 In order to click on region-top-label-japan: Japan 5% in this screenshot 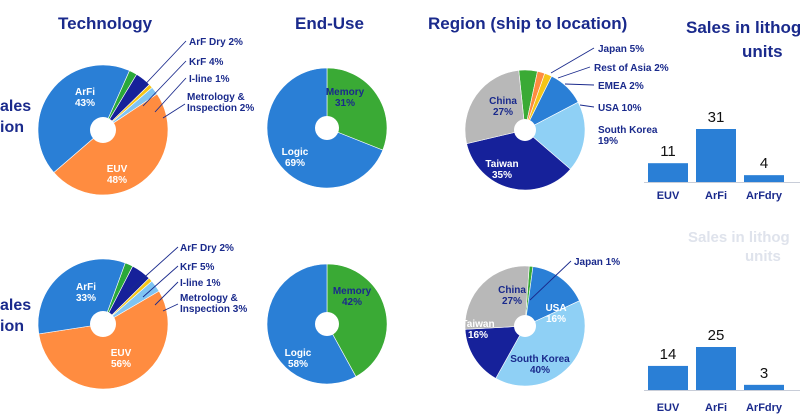, I will do `click(621, 49)`.